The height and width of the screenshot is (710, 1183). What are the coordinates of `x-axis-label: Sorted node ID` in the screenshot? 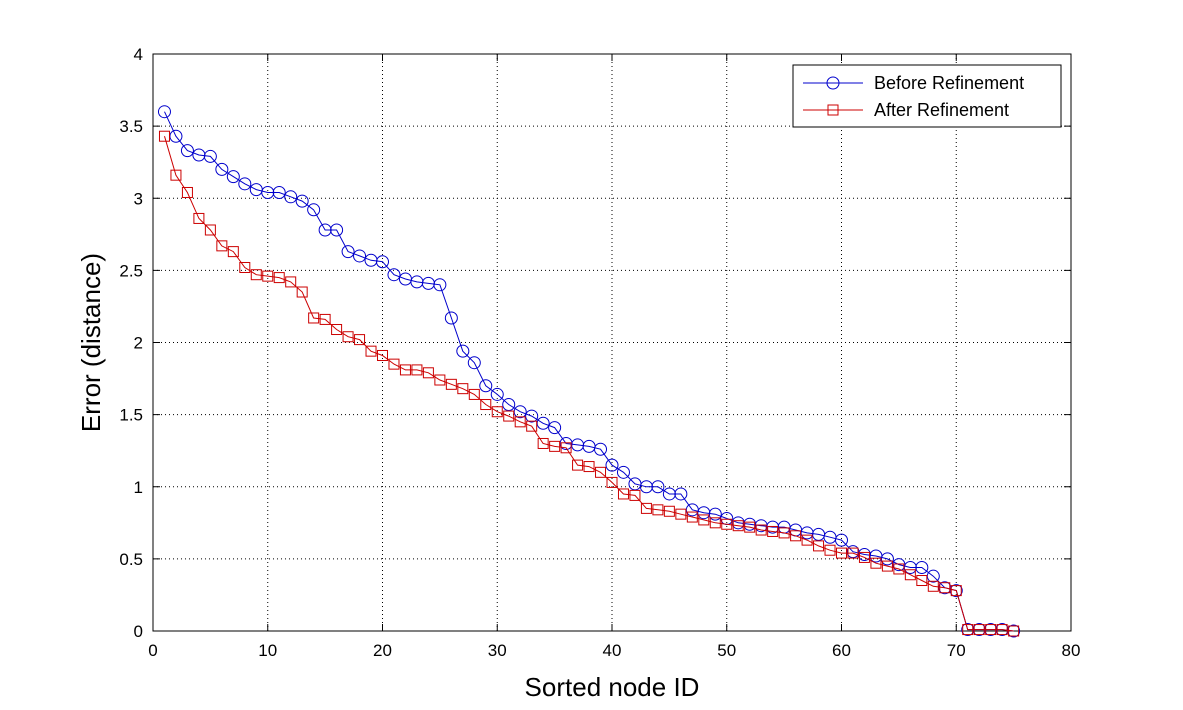 It's located at (612, 687).